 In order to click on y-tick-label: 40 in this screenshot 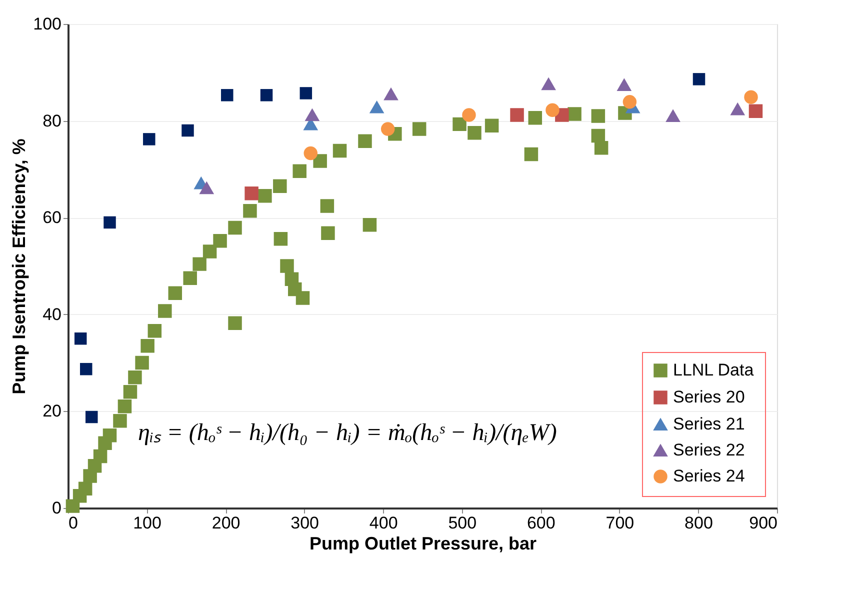, I will do `click(52, 314)`.